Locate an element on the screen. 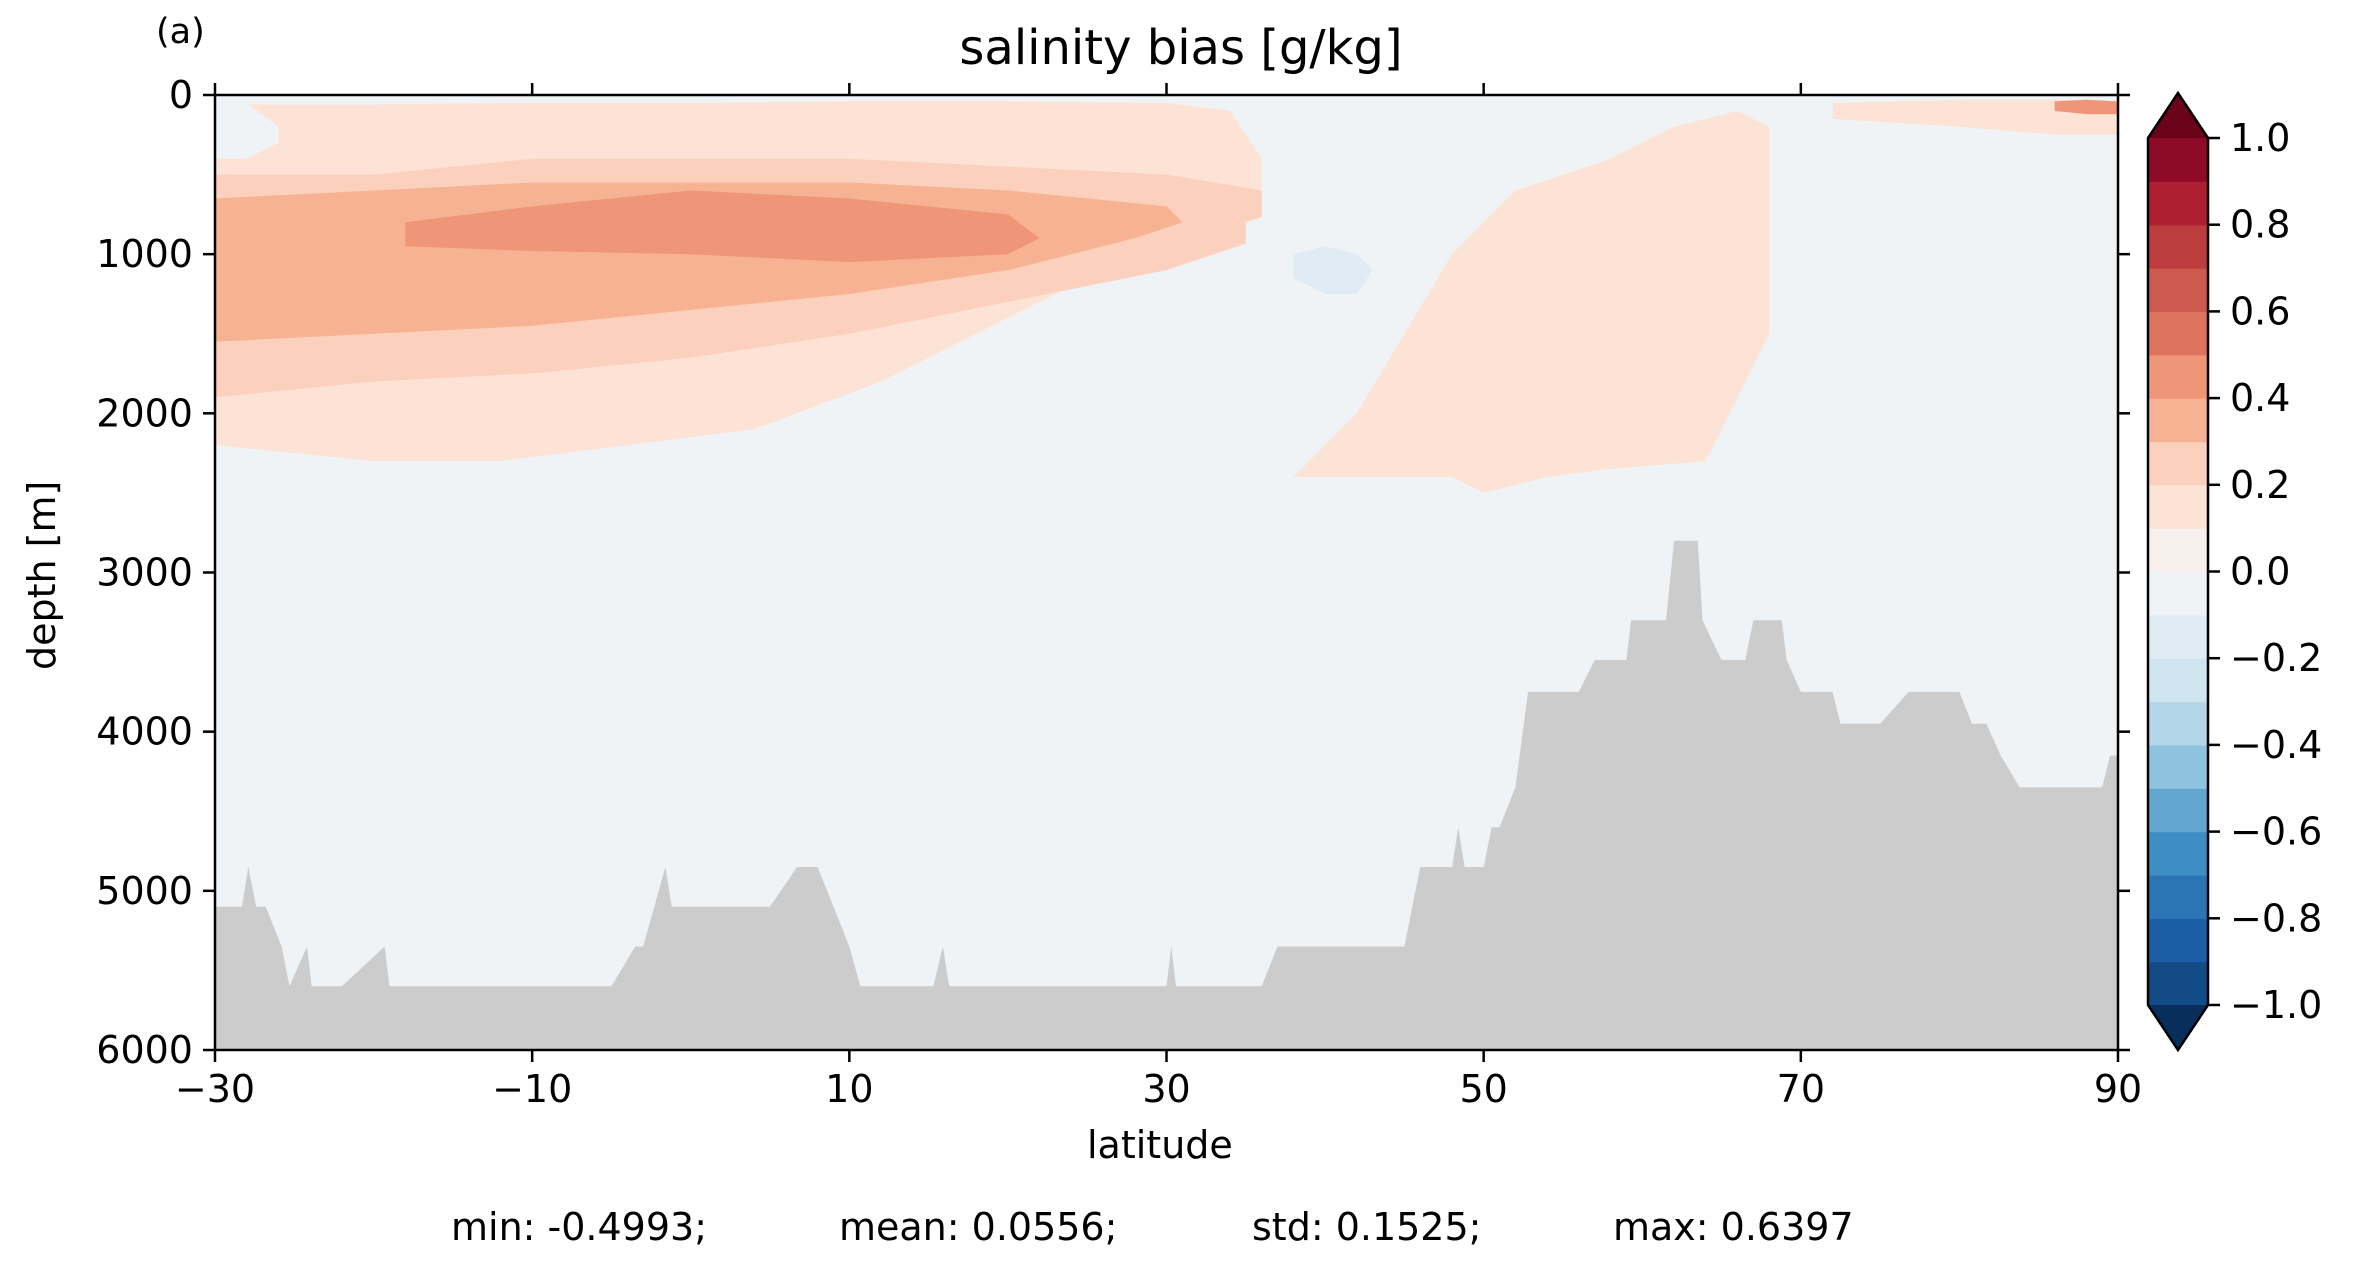 The width and height of the screenshot is (2362, 1263). y-tick-label: 0 is located at coordinates (181, 95).